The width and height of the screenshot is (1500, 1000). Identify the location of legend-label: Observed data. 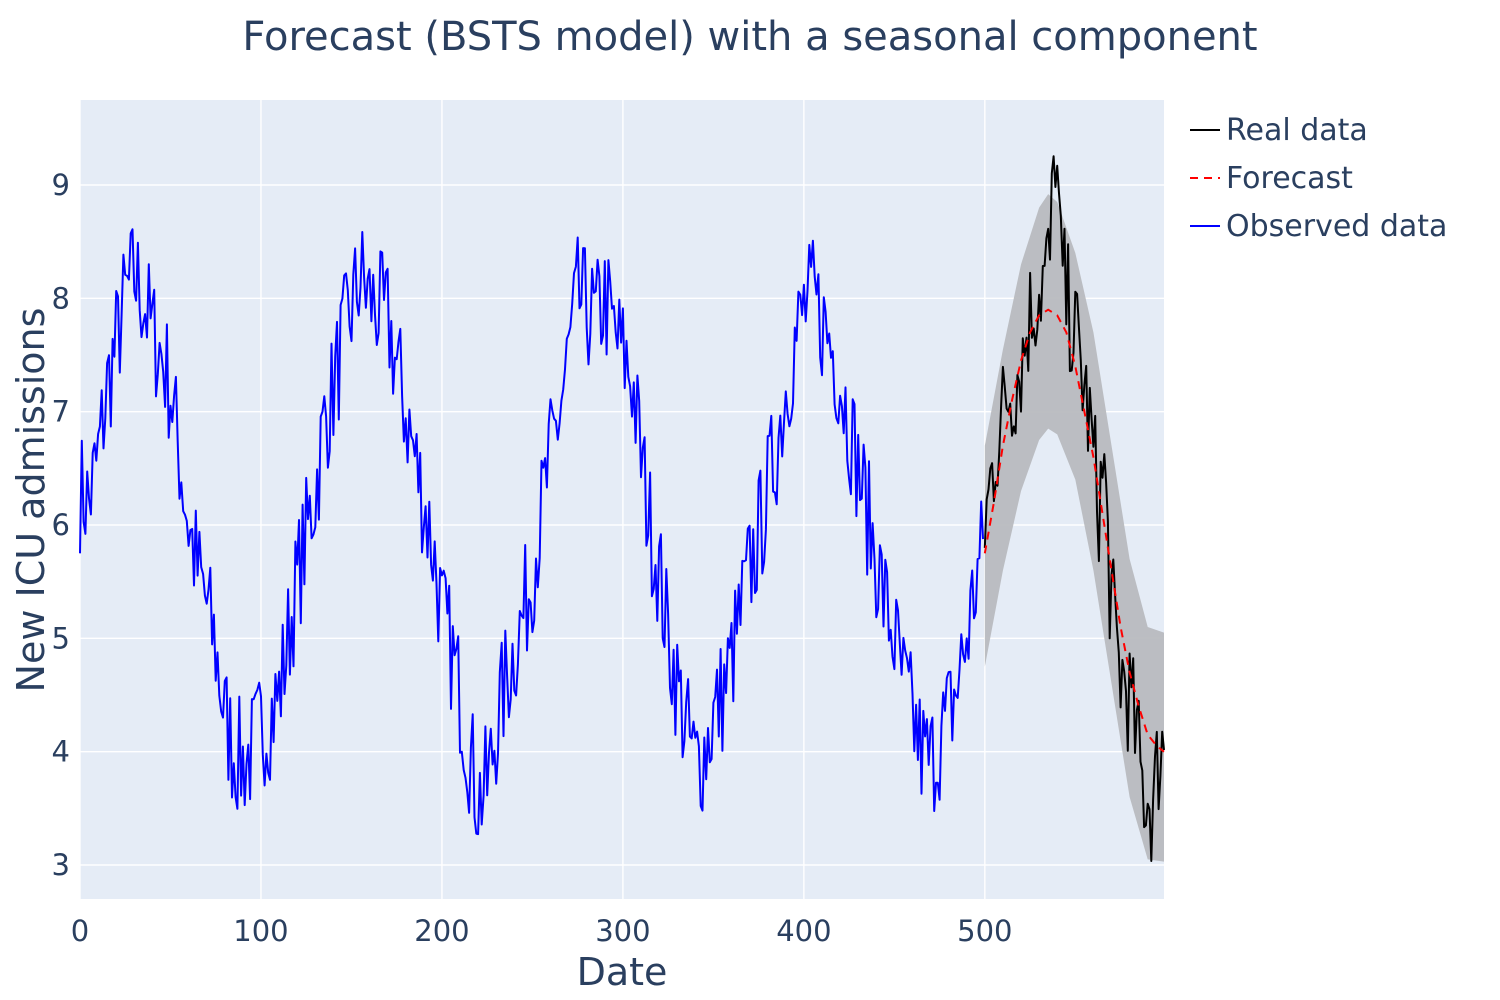
(1336, 226).